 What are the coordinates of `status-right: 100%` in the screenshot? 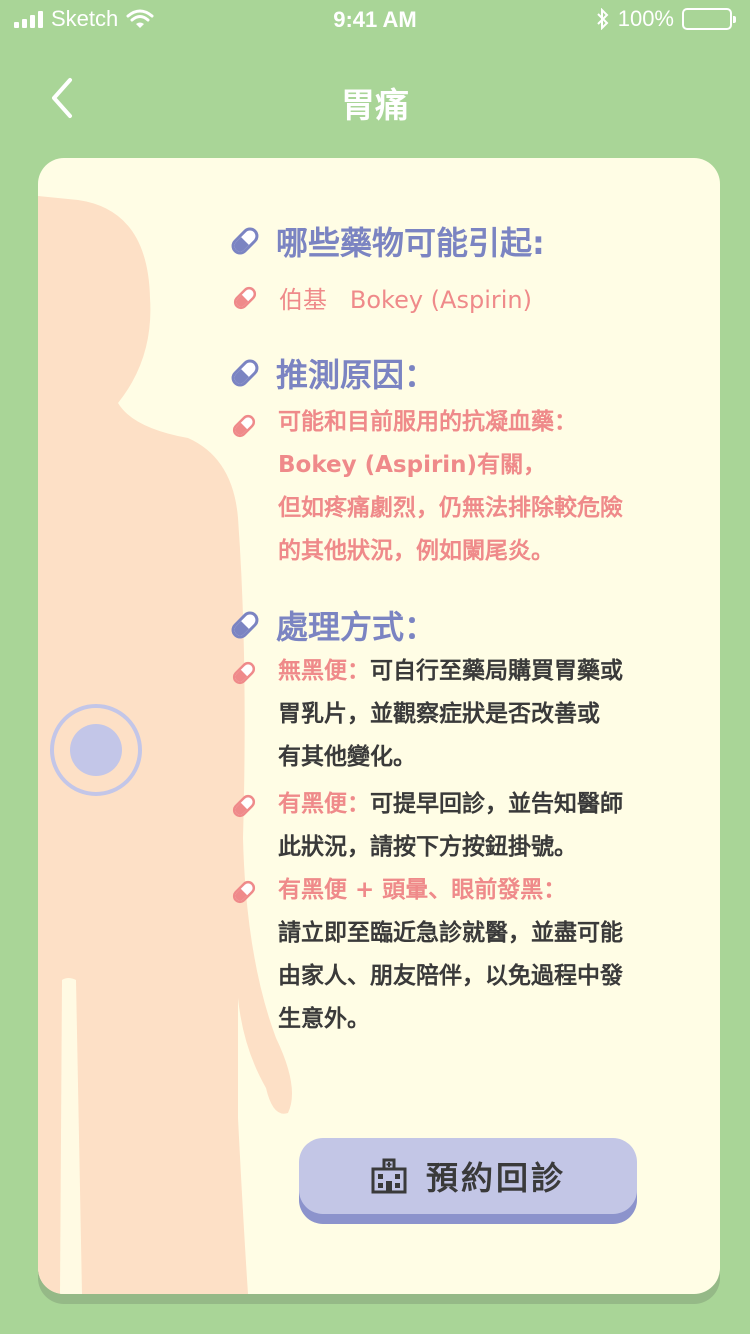 It's located at (666, 19).